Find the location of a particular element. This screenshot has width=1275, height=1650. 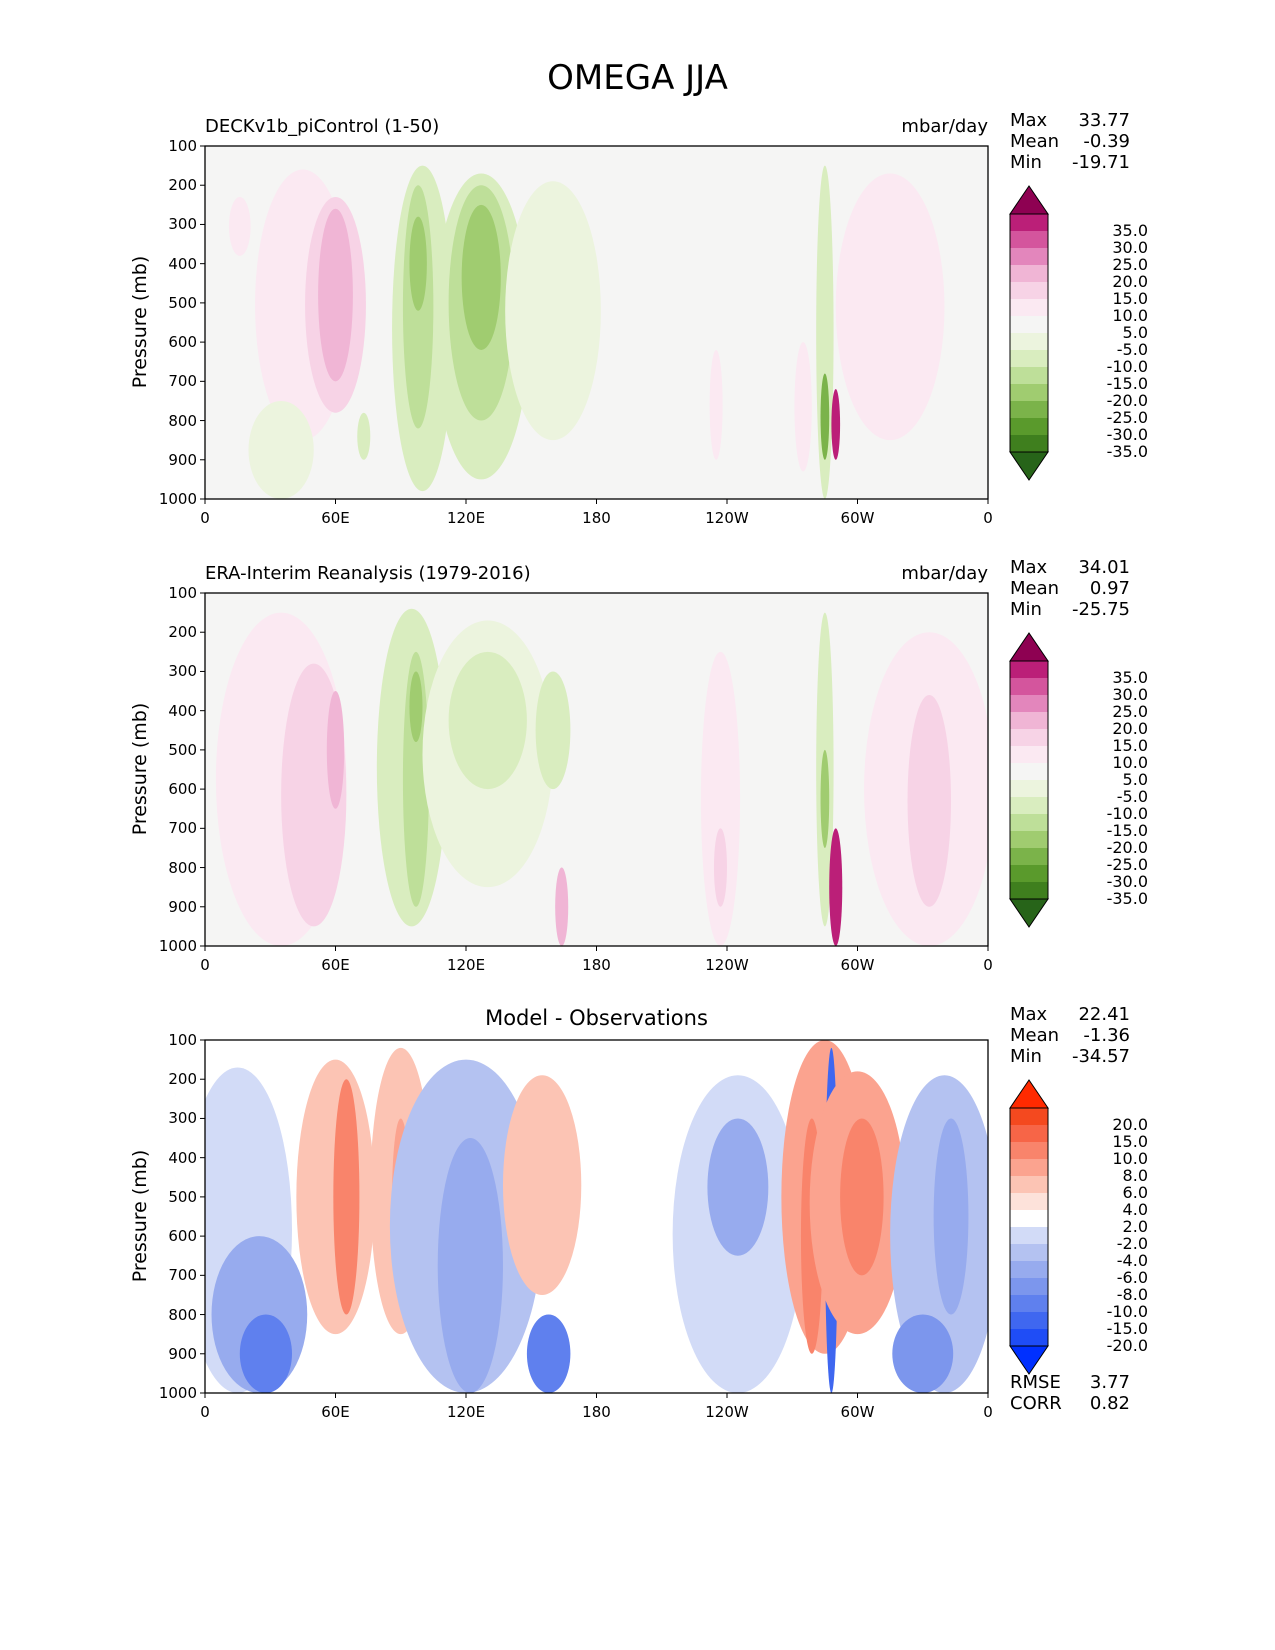

colorbar-label: 20.0 is located at coordinates (1130, 281).